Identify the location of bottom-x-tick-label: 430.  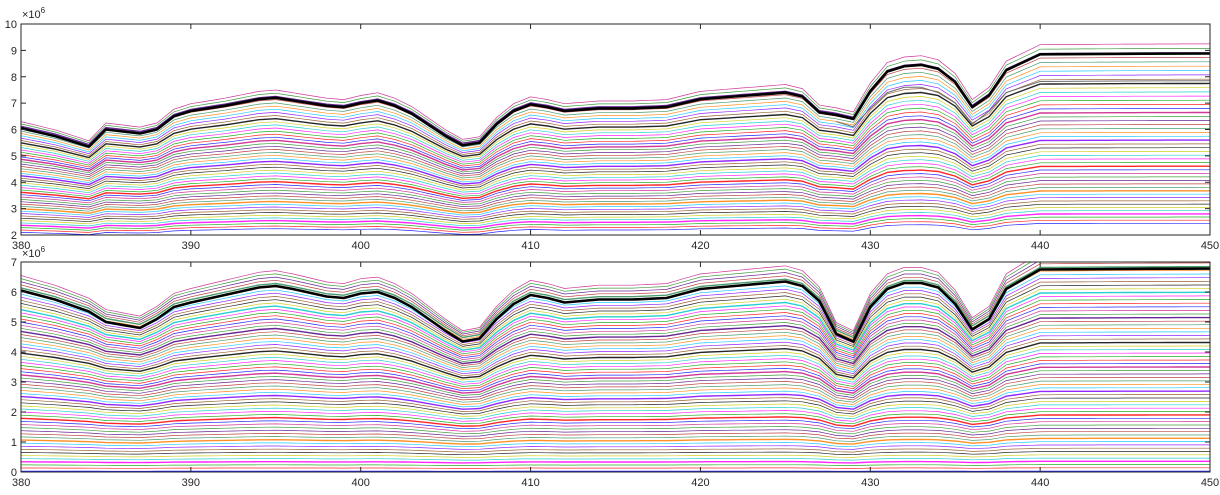
(870, 483).